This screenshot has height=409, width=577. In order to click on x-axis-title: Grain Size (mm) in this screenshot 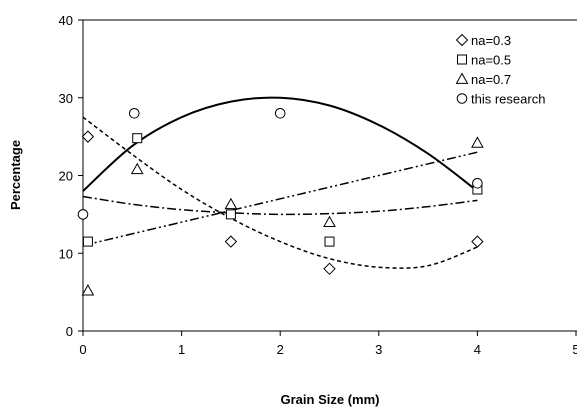, I will do `click(330, 399)`.